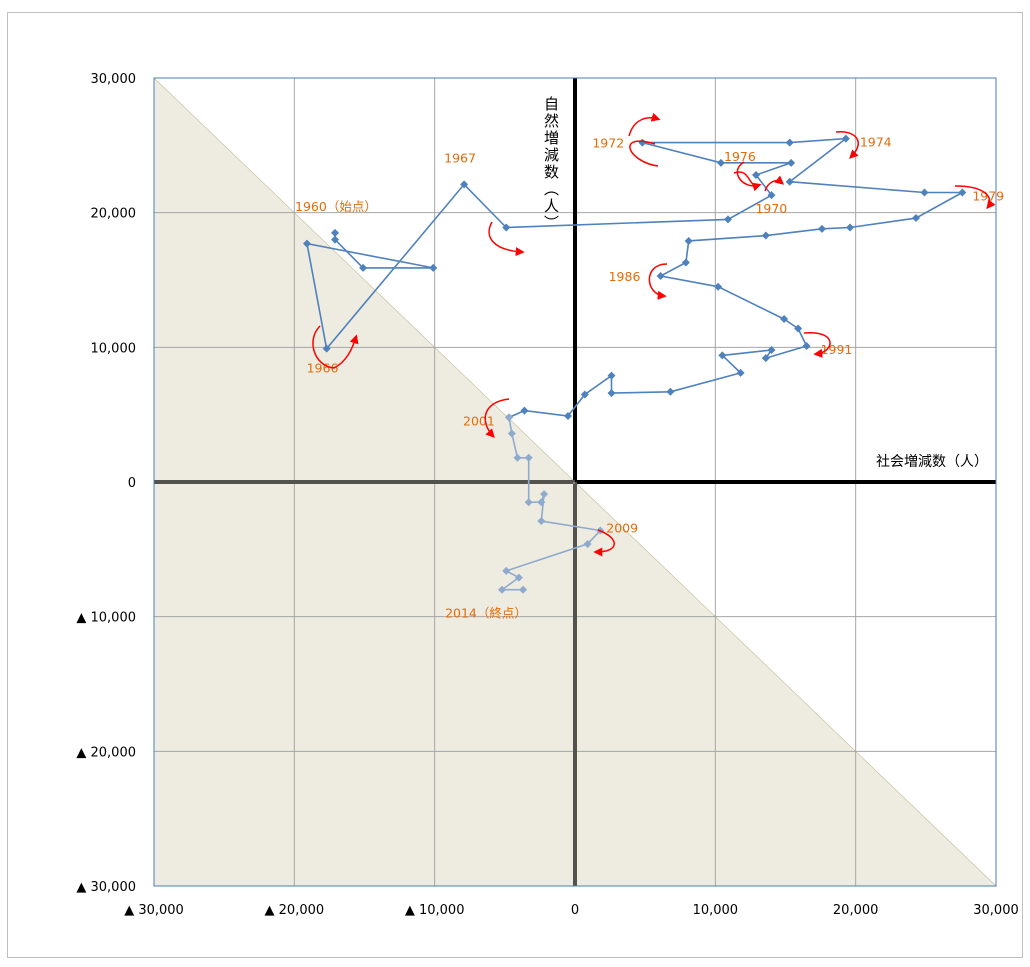  I want to click on year-label: 2014（終点）, so click(486, 613).